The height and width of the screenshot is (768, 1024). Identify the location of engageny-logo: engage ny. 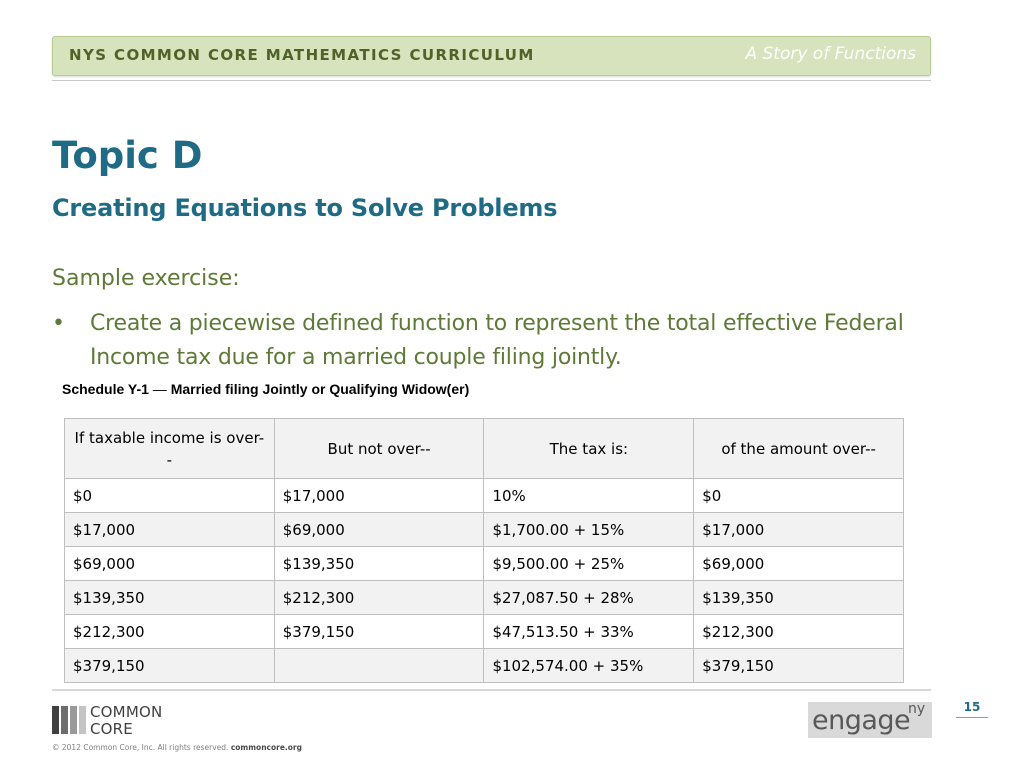
(870, 719).